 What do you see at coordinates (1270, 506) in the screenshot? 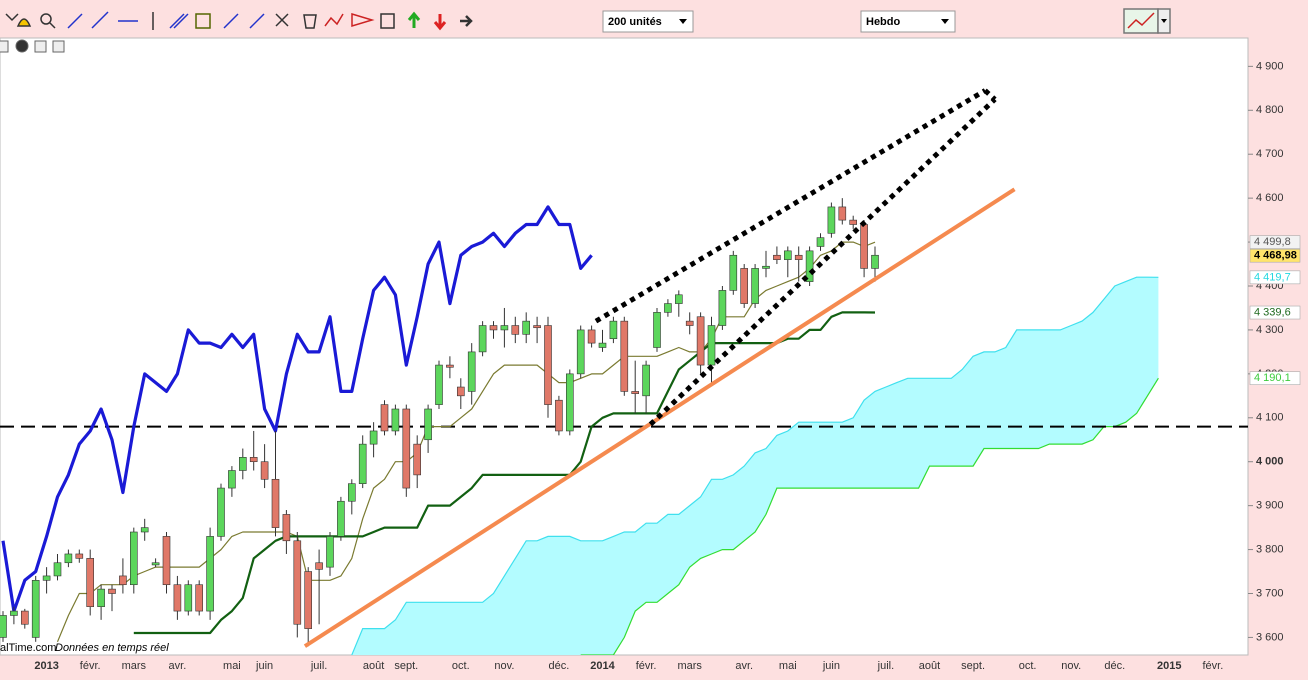
I see `y-tick-label: 3 900` at bounding box center [1270, 506].